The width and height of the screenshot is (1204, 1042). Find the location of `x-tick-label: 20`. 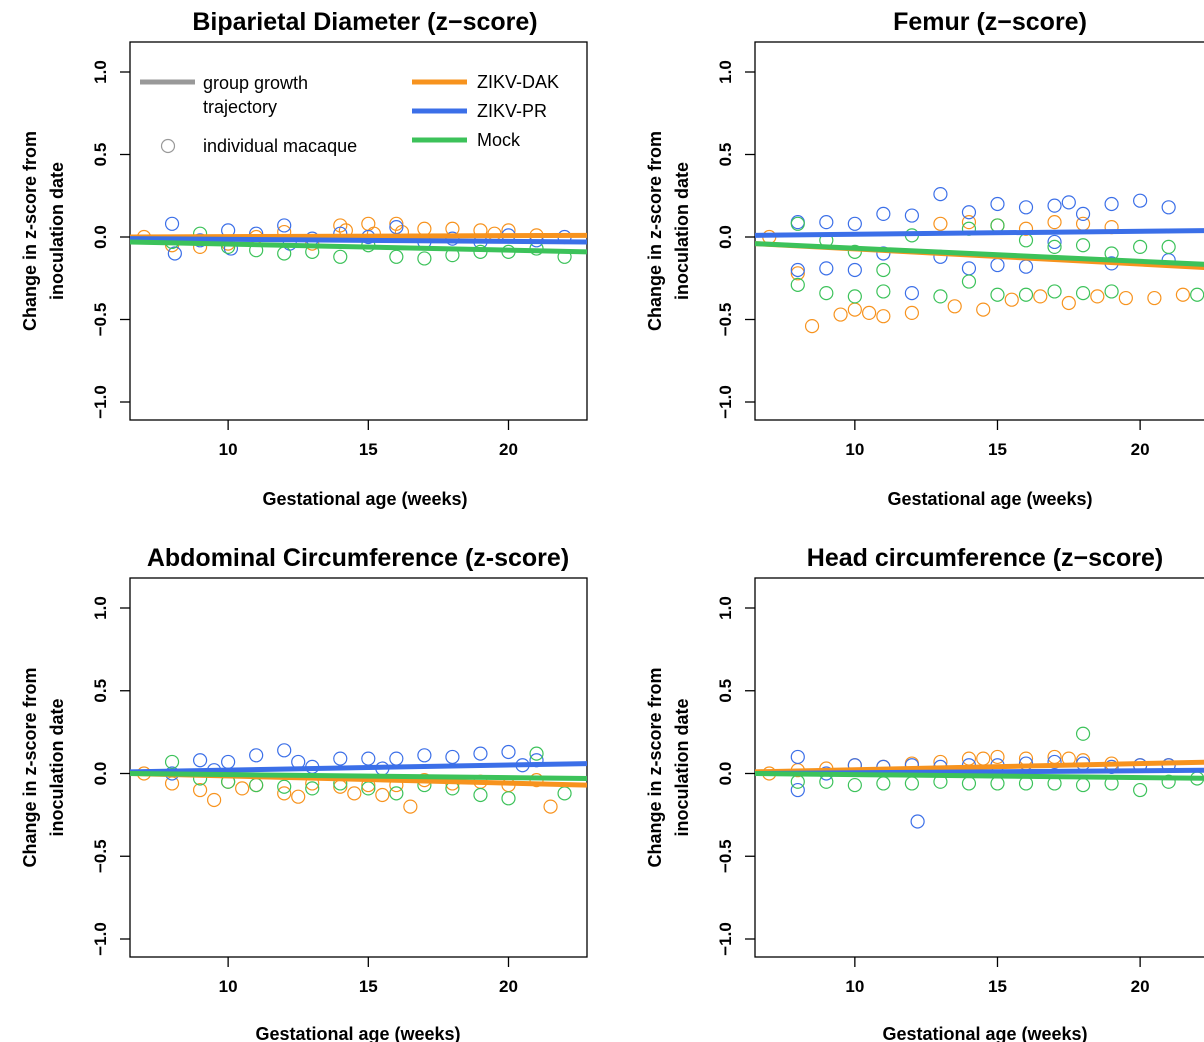

x-tick-label: 20 is located at coordinates (1140, 986).